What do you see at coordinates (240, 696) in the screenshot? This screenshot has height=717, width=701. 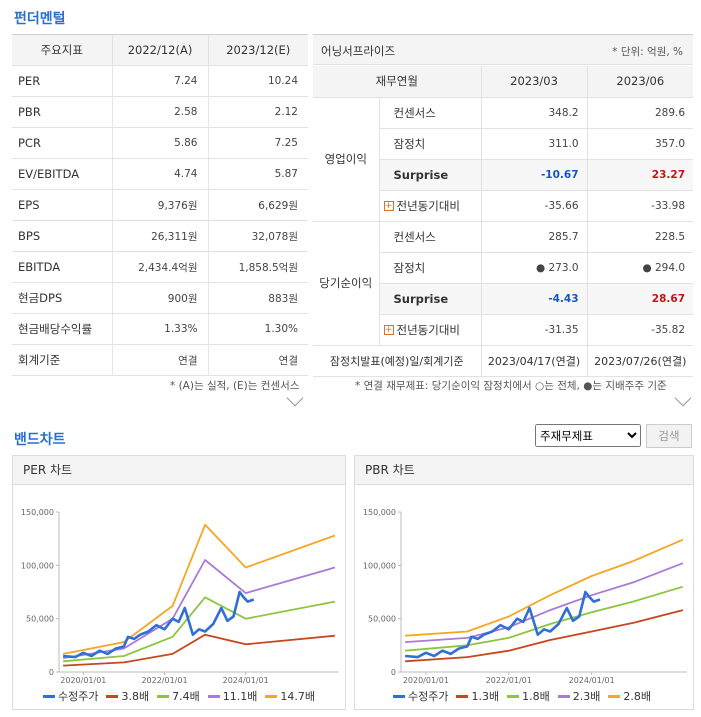 I see `legend-label: 11.1배` at bounding box center [240, 696].